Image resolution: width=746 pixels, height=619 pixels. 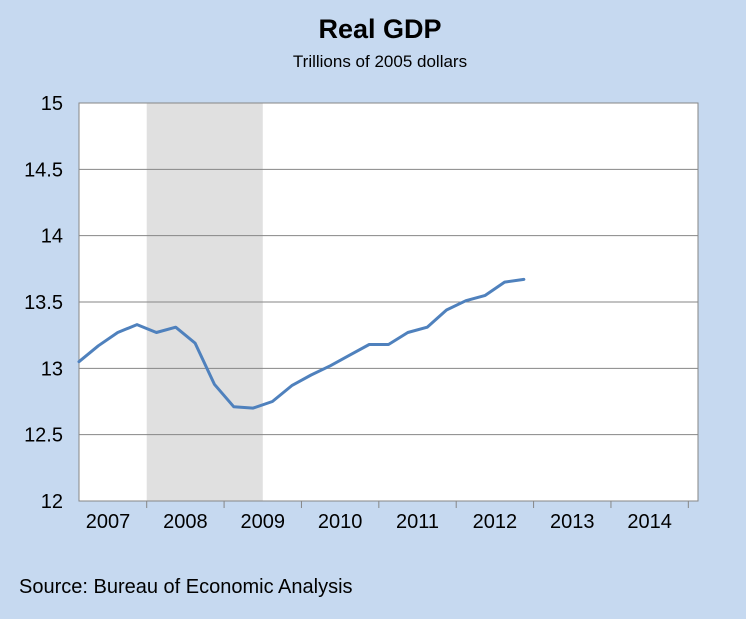 I want to click on x-tick-label: 2014, so click(x=649, y=522).